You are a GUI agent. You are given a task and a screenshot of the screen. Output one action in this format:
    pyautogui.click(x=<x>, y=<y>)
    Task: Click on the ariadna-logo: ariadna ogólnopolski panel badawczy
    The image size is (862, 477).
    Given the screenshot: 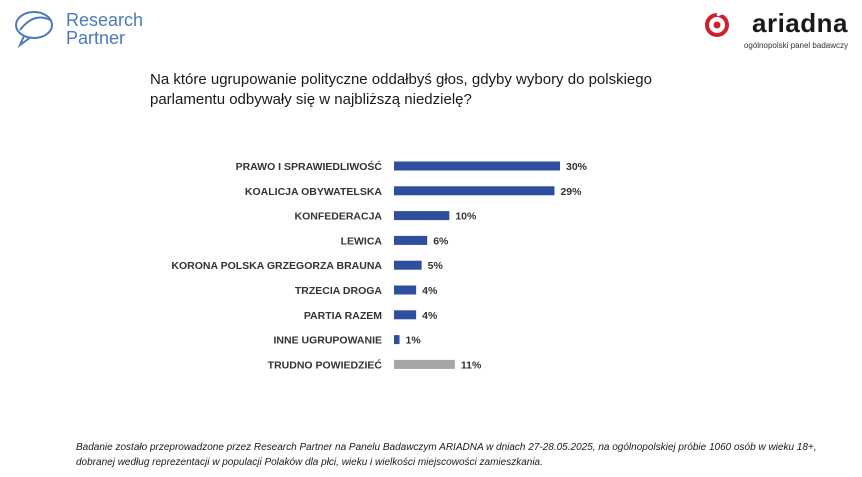 What is the action you would take?
    pyautogui.click(x=773, y=30)
    